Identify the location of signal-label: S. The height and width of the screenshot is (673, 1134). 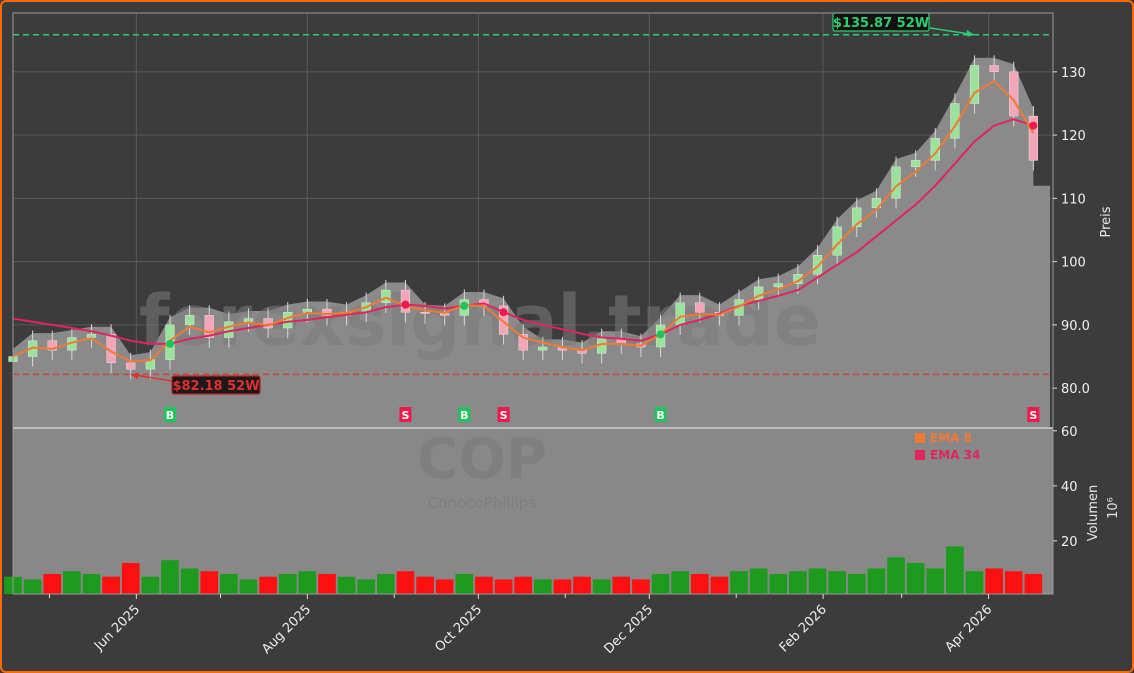
(405, 415).